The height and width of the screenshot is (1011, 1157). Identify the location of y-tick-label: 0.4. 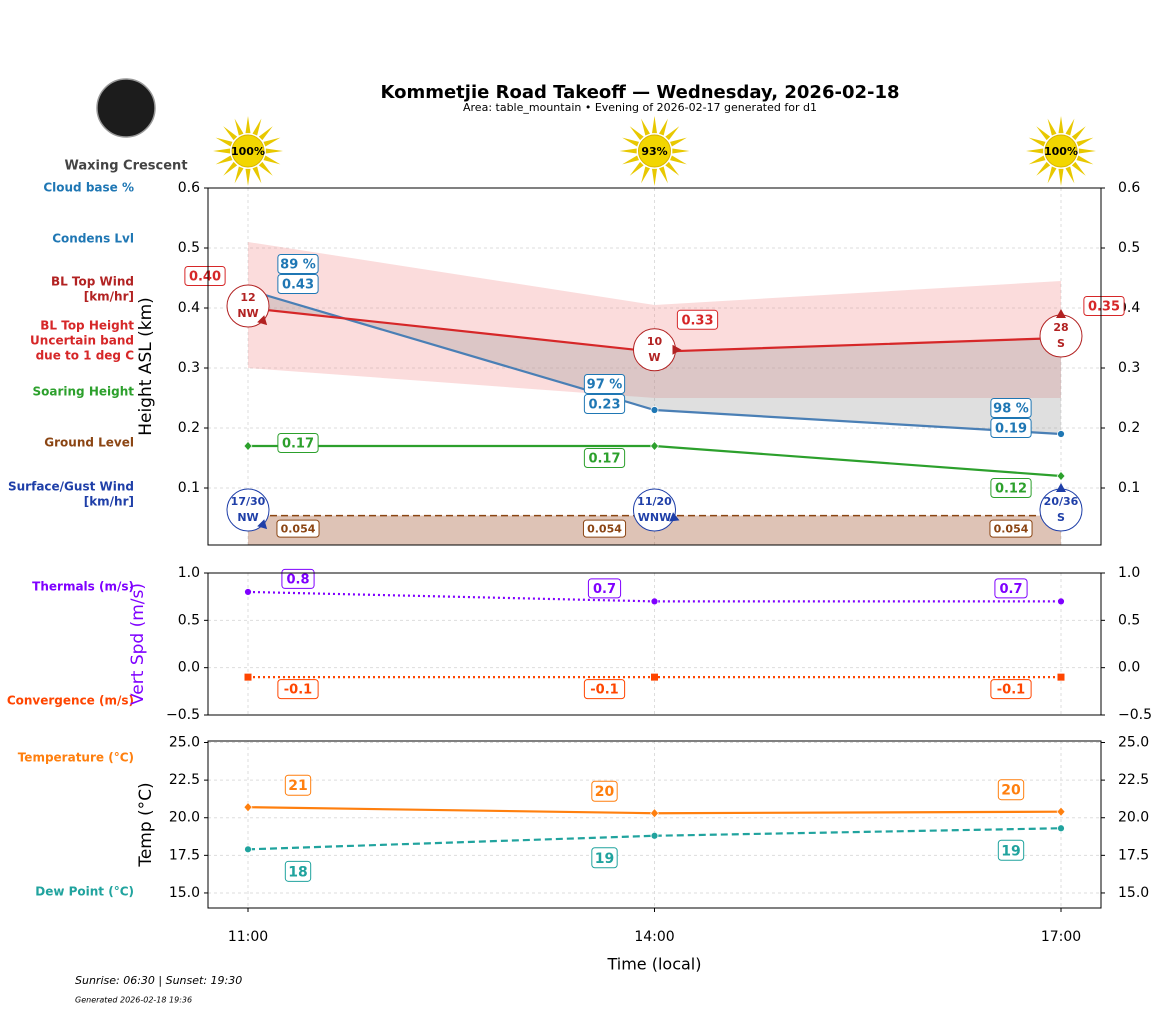
(189, 308).